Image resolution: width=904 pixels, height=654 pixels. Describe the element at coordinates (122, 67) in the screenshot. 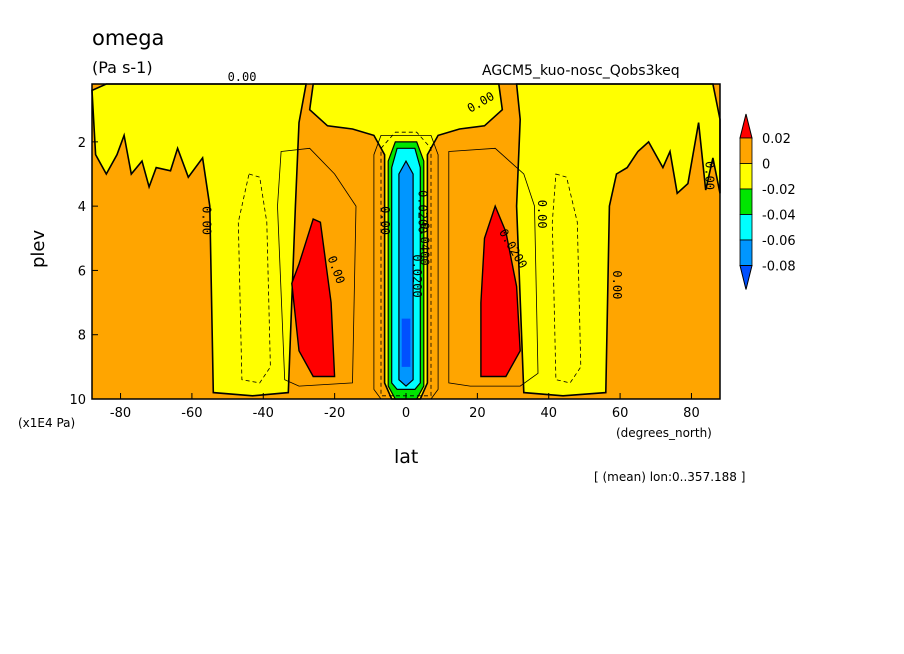

I see `chart-units: (Pa s-1)` at that location.